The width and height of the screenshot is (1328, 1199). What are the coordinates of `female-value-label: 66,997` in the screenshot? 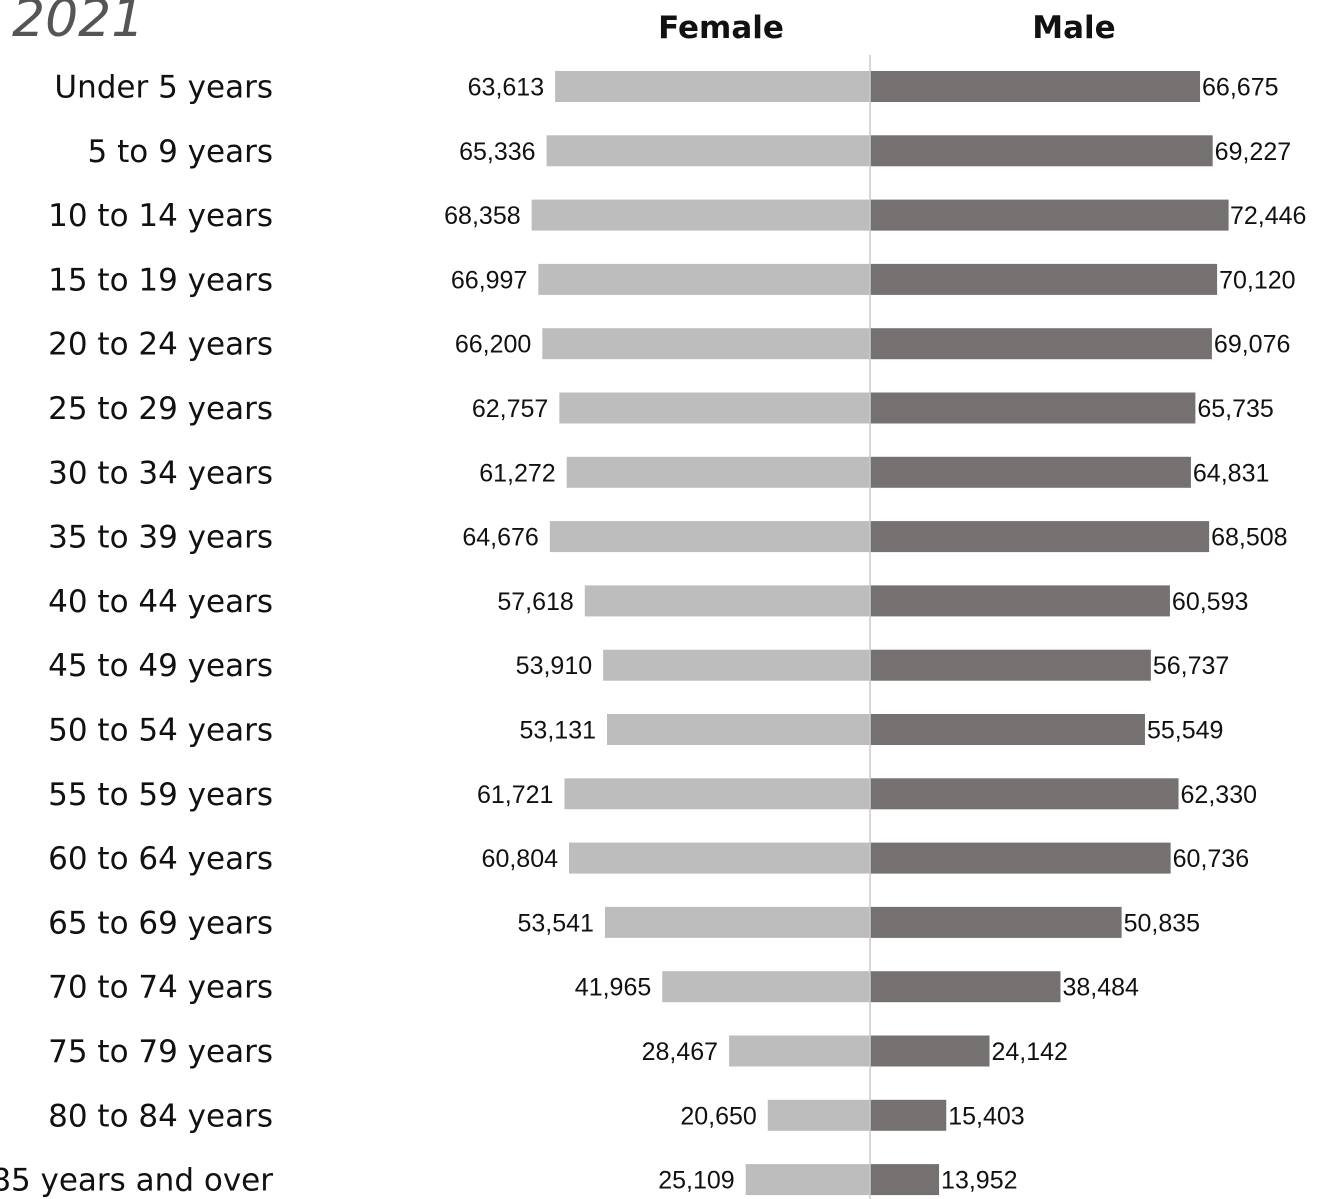 It's located at (489, 280).